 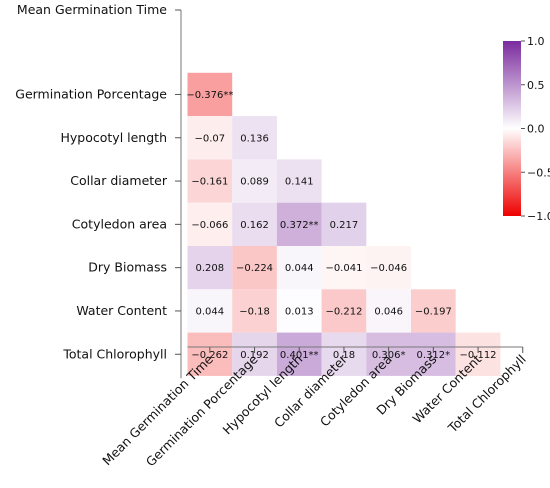 What do you see at coordinates (119, 223) in the screenshot?
I see `row-label: Cotyledon area` at bounding box center [119, 223].